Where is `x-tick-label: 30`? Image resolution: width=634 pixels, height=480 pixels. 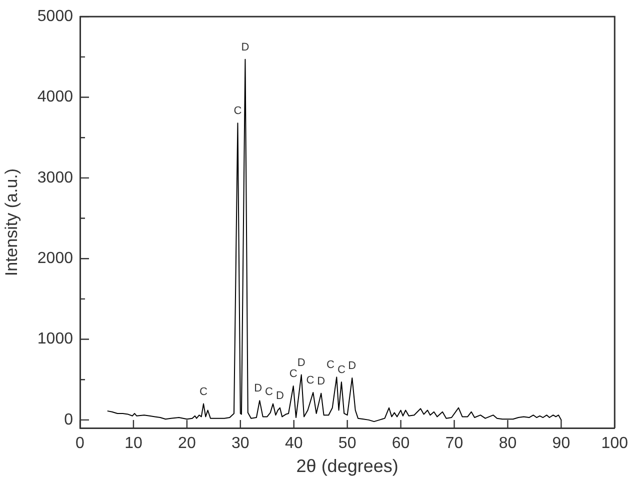 x-tick-label: 30 is located at coordinates (240, 443).